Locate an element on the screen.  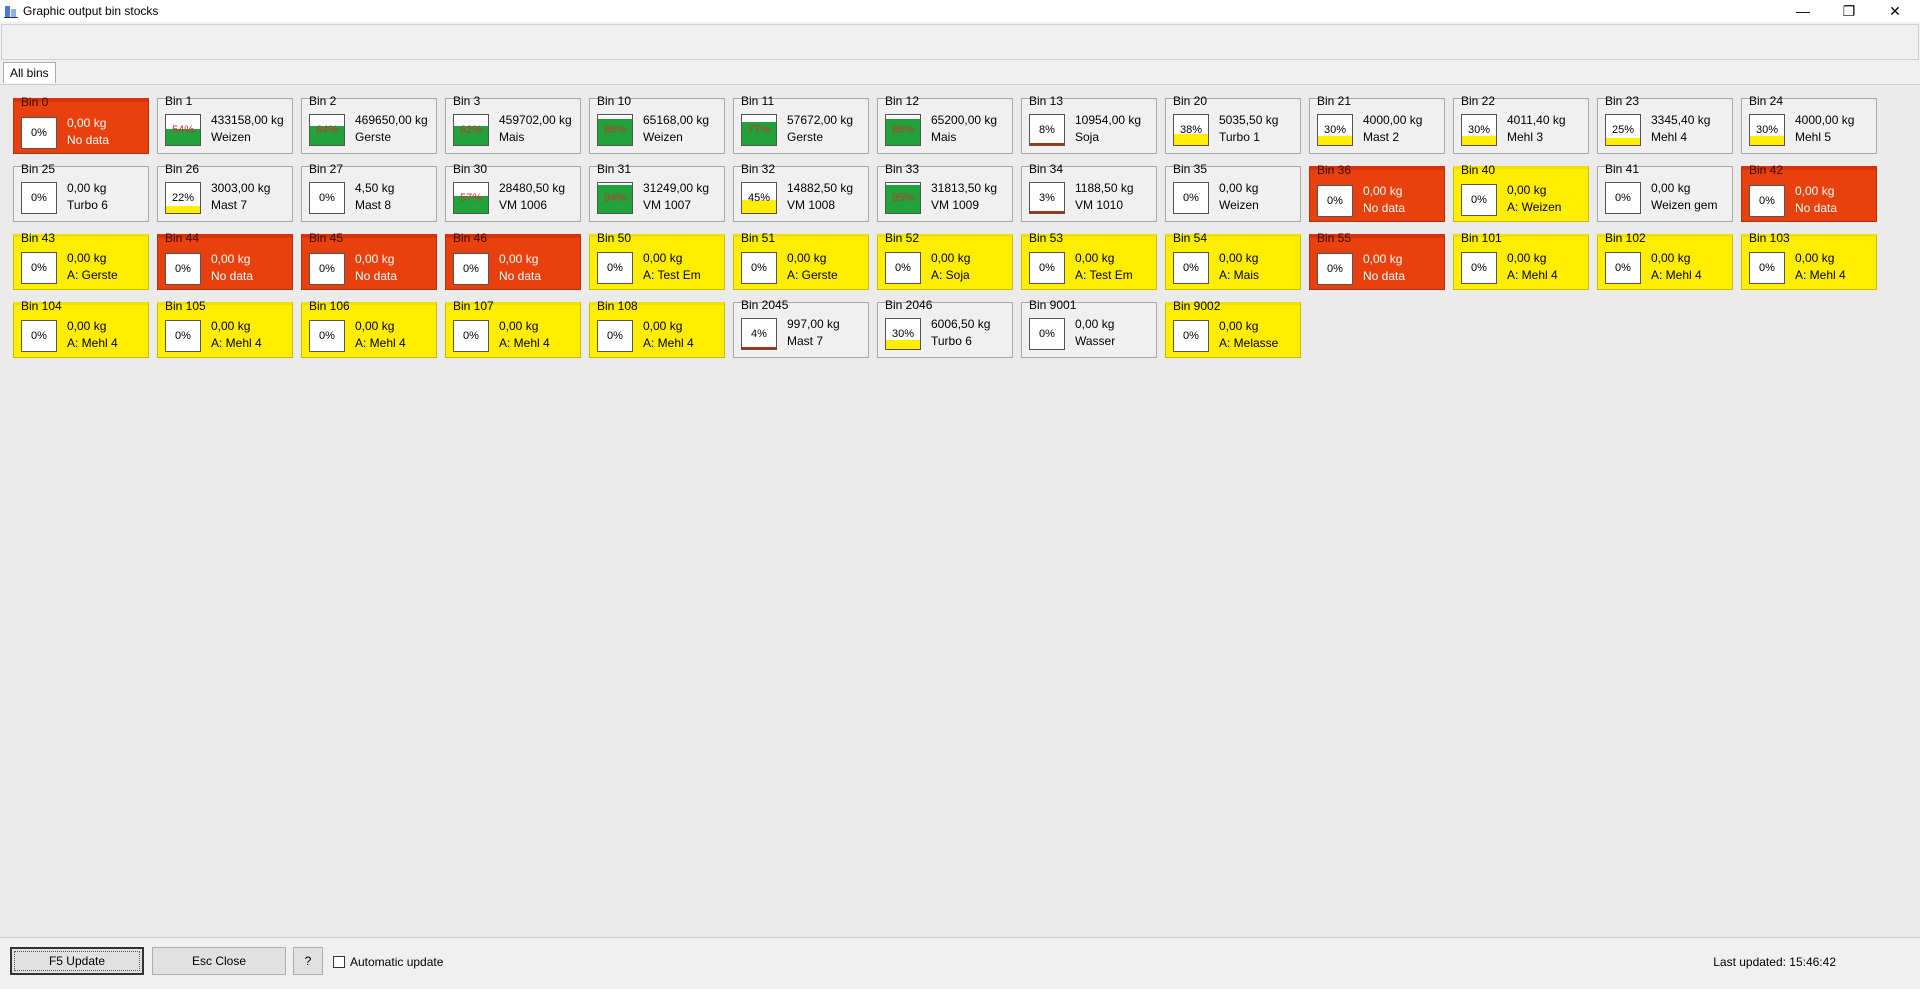
bin-tile: Bin 103 0% 0,00 kg A: Mehl 4 is located at coordinates (1809, 260).